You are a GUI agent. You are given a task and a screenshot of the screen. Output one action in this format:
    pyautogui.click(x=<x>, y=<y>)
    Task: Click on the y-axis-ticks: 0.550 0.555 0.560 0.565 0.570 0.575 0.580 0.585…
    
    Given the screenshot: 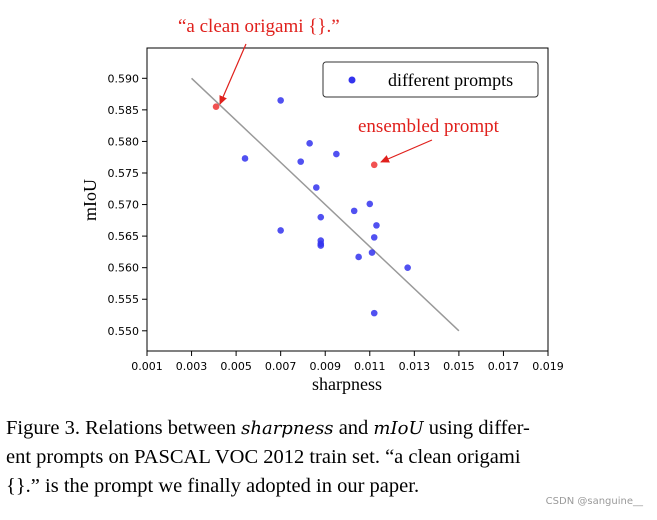 What is the action you would take?
    pyautogui.click(x=127, y=205)
    